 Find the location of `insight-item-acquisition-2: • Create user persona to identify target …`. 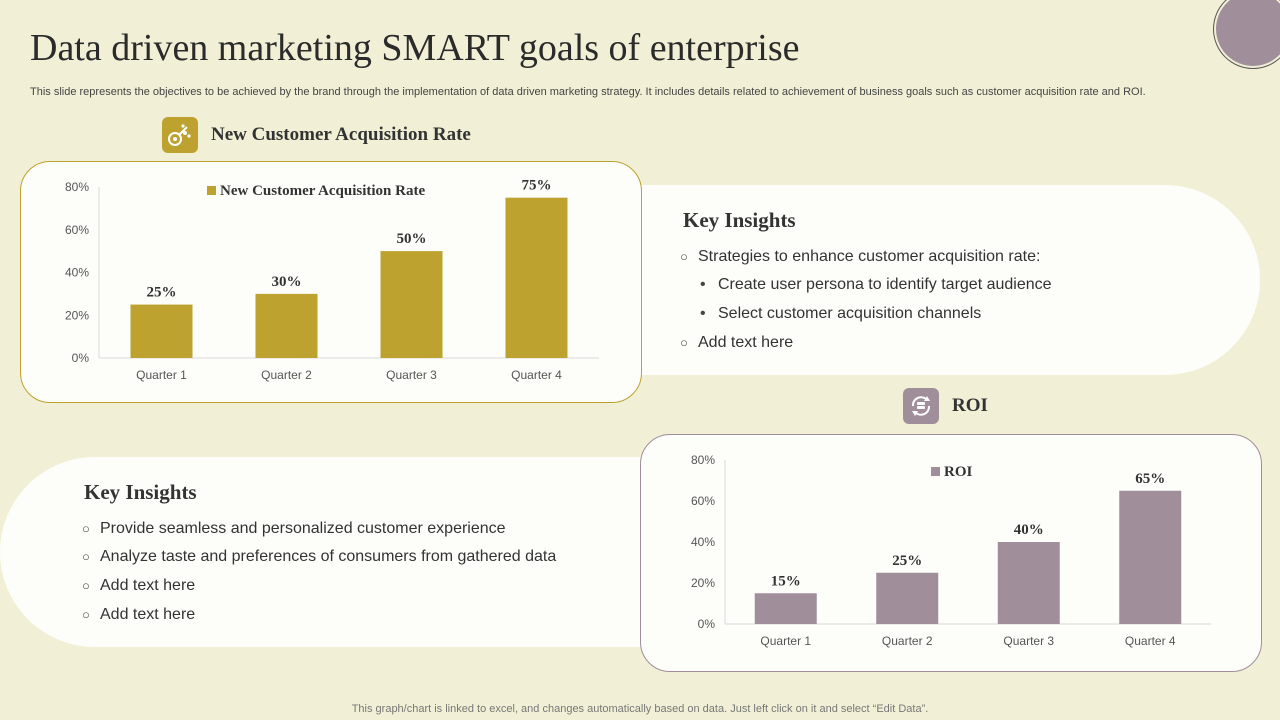

insight-item-acquisition-2: • Create user persona to identify target … is located at coordinates (876, 285).